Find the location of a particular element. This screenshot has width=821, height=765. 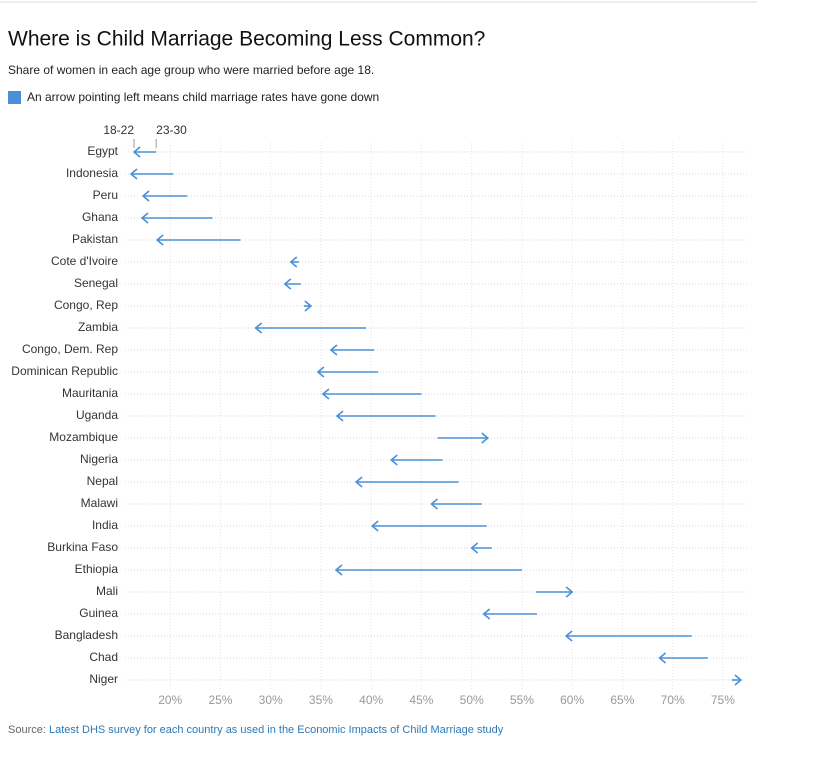

y-tick-label: Cote d'Ivoire is located at coordinates (84, 261).